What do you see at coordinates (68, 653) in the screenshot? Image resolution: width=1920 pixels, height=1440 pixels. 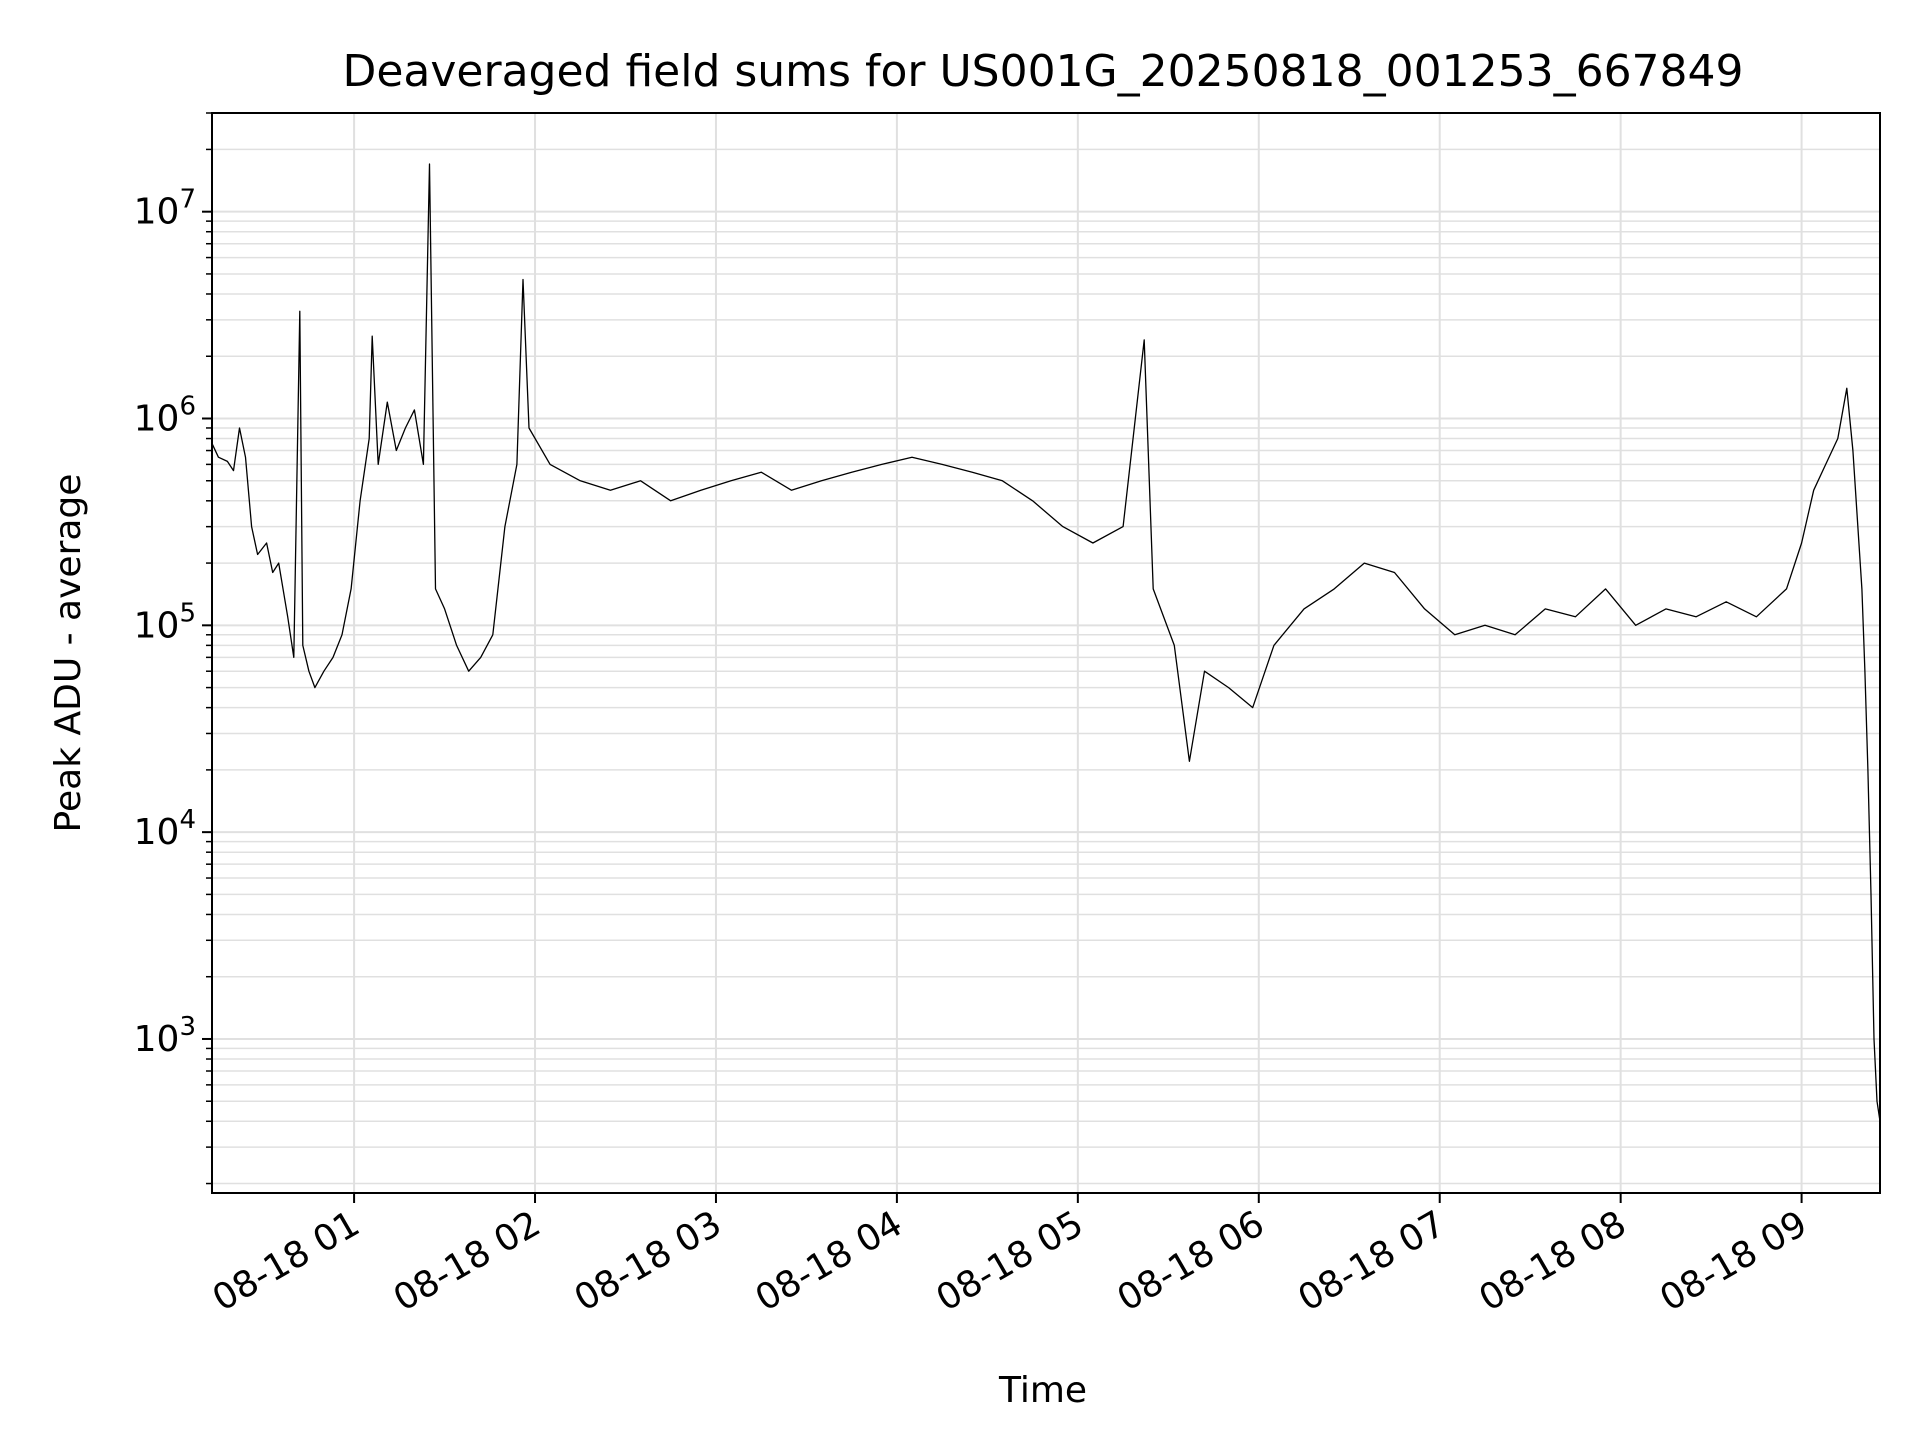 I see `y-axis-label: Peak ADU - average` at bounding box center [68, 653].